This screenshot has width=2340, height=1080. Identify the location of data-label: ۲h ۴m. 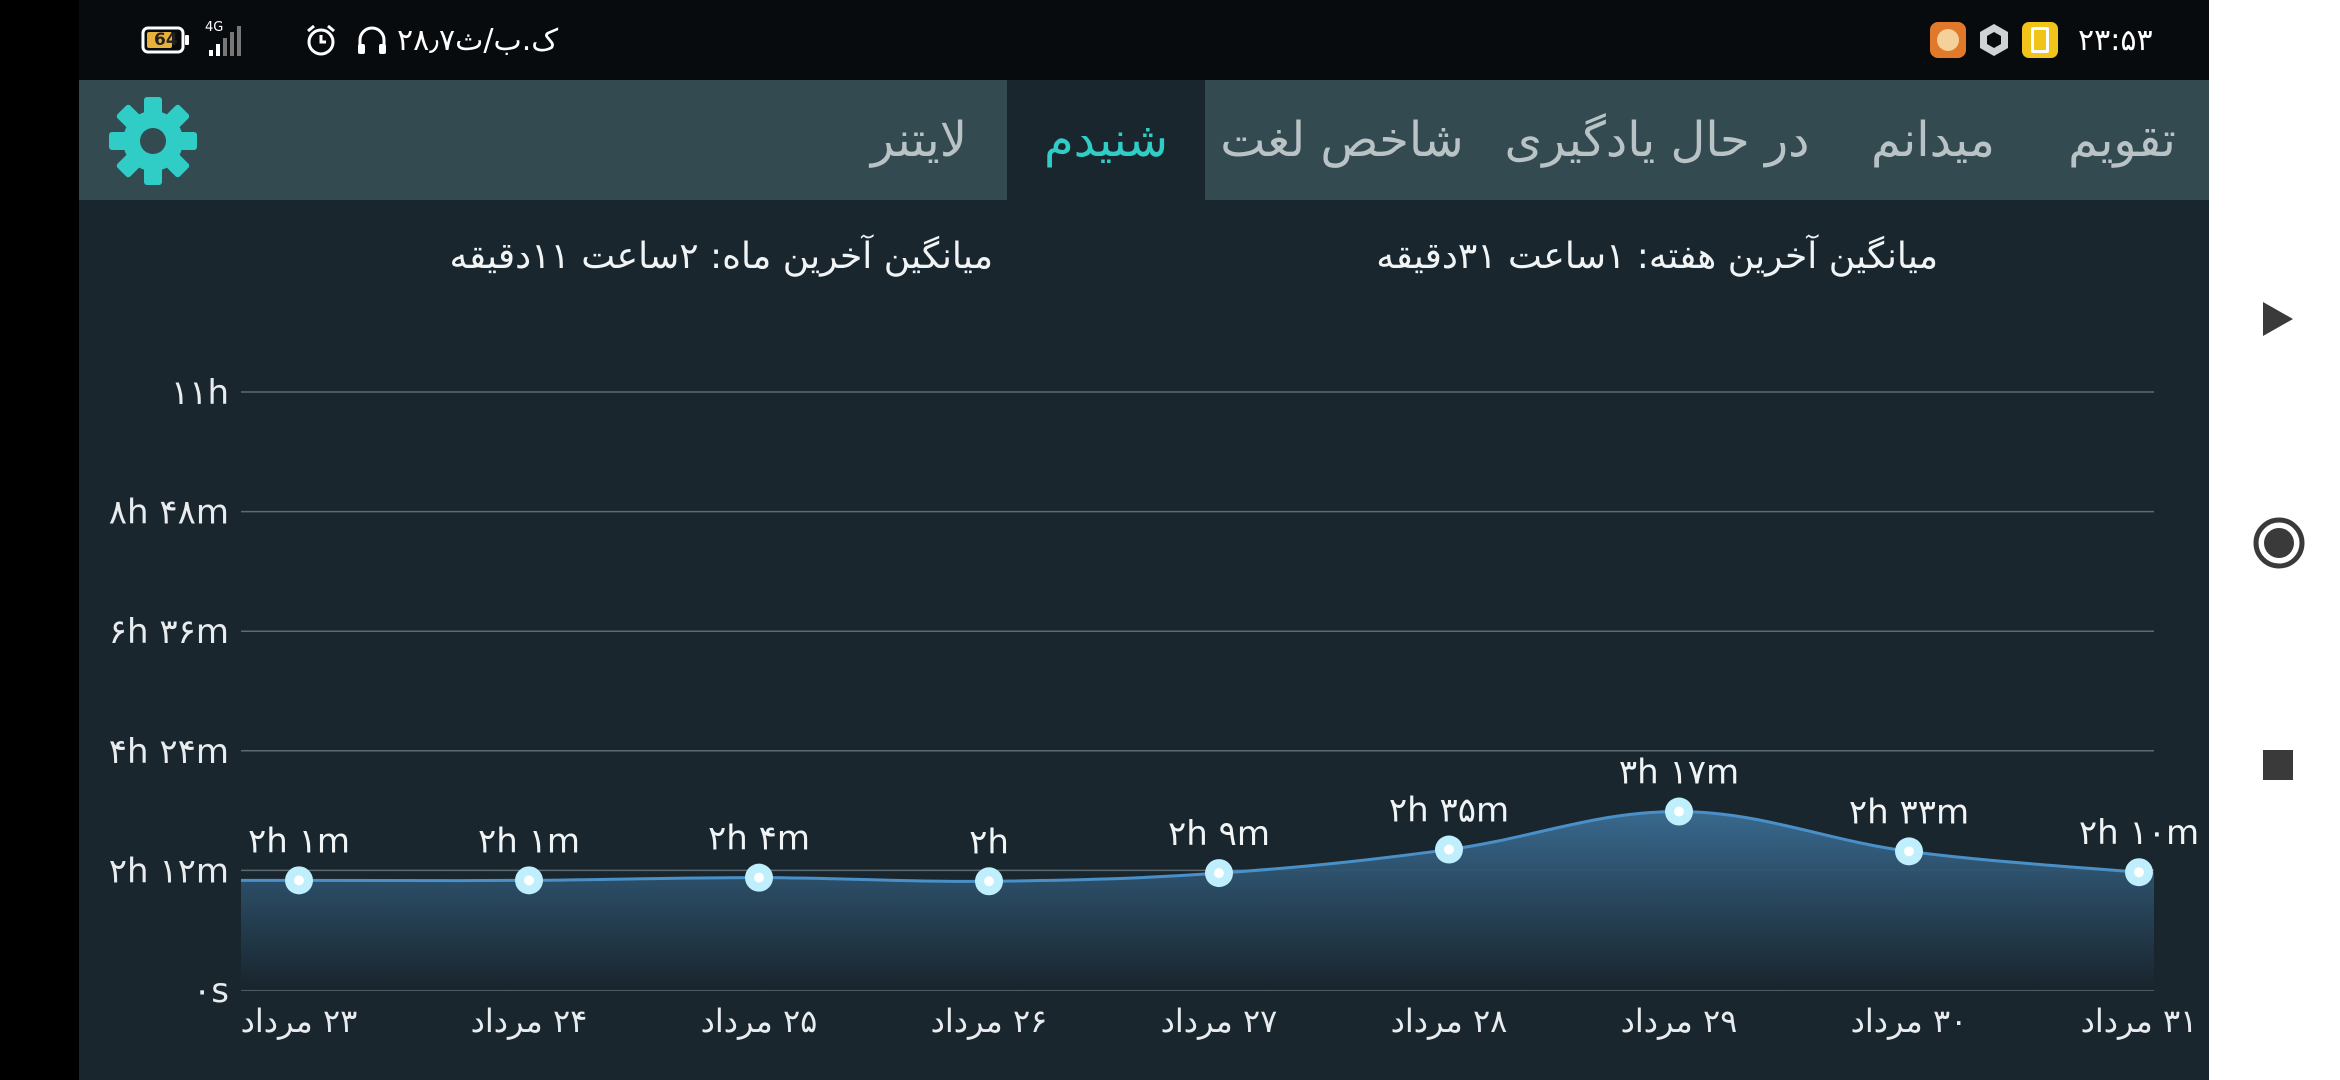
(759, 839).